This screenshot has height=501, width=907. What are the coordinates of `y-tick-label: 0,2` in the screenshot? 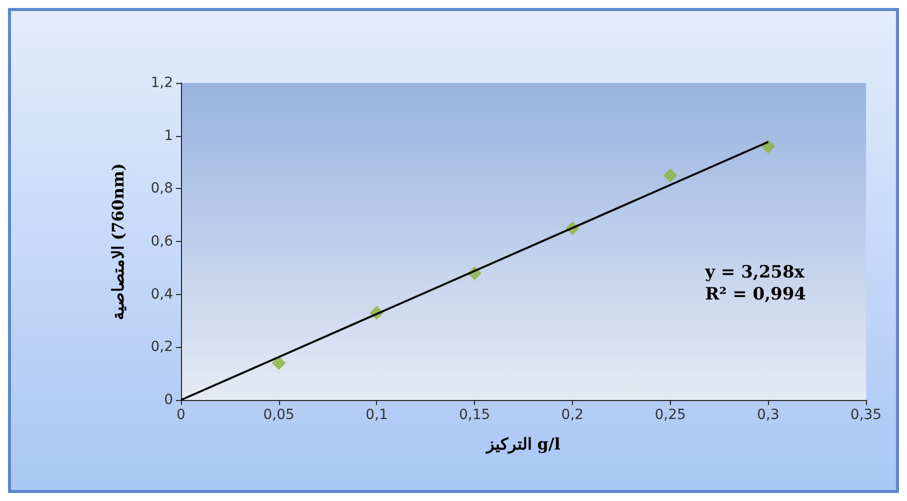 It's located at (161, 347).